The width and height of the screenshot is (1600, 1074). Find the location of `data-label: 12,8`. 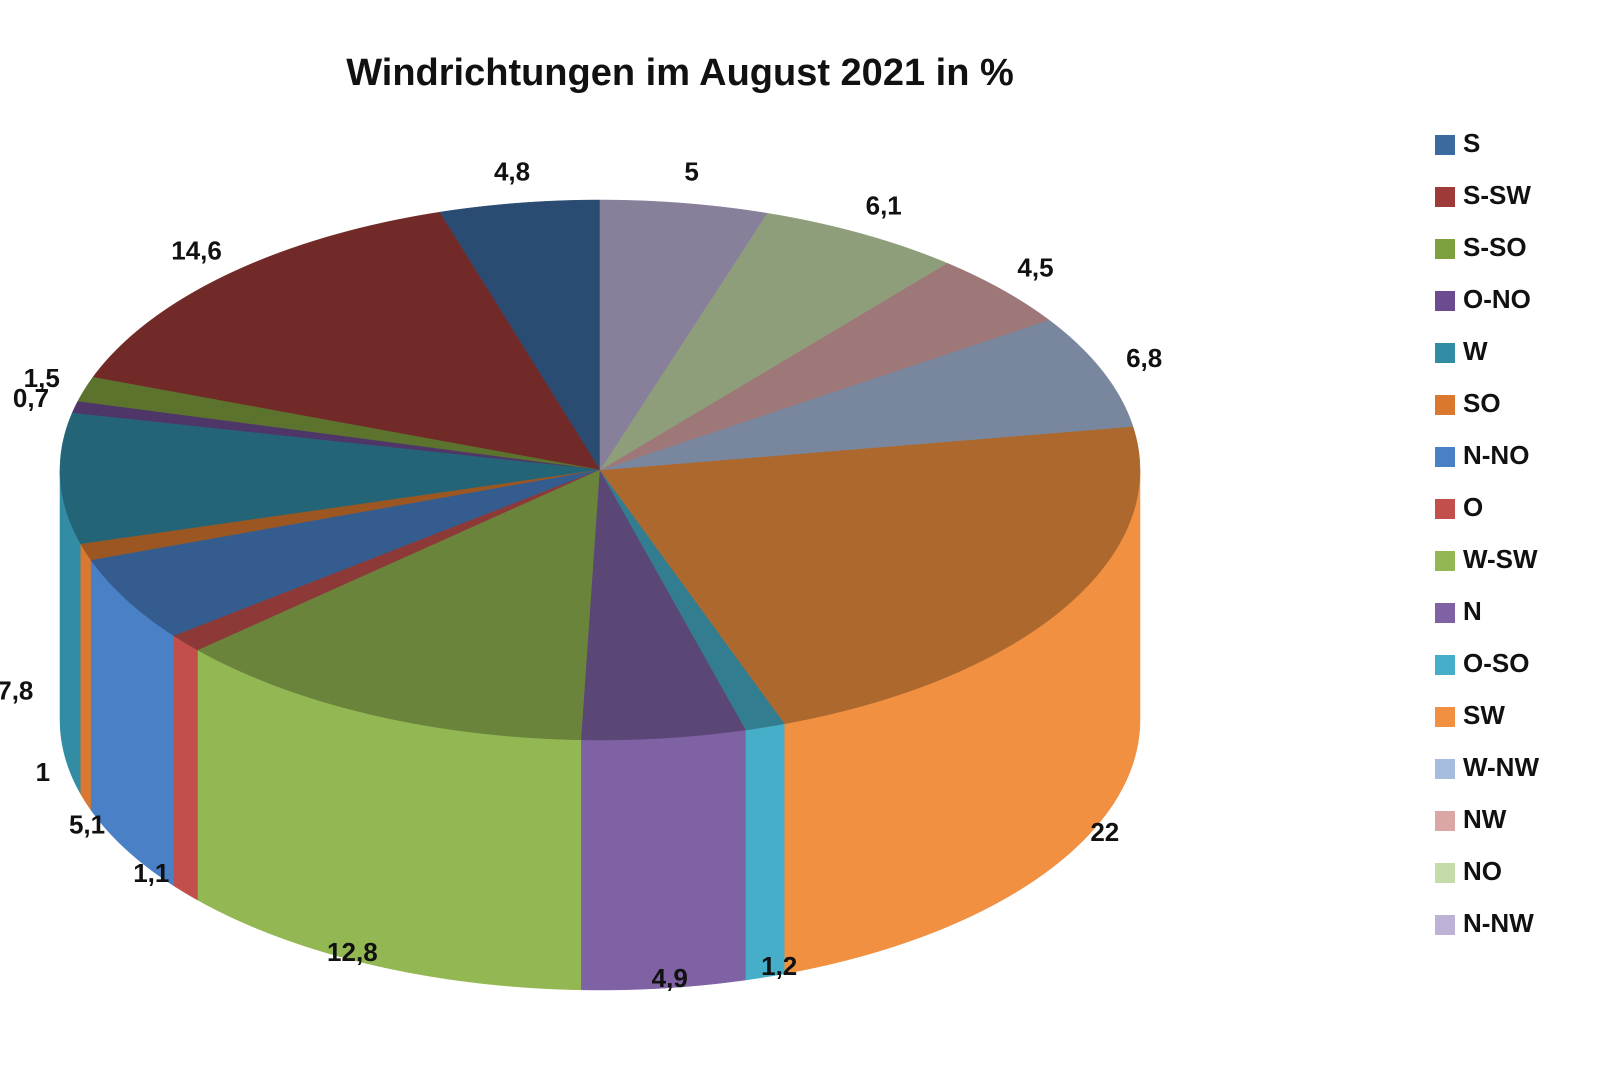

data-label: 12,8 is located at coordinates (352, 952).